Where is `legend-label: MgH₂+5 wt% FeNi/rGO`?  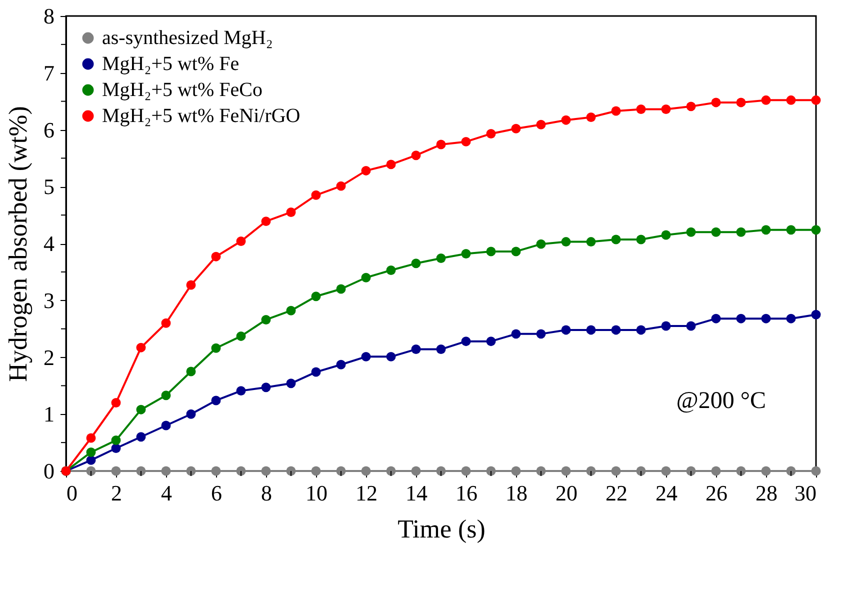
legend-label: MgH₂+5 wt% FeNi/rGO is located at coordinates (201, 116).